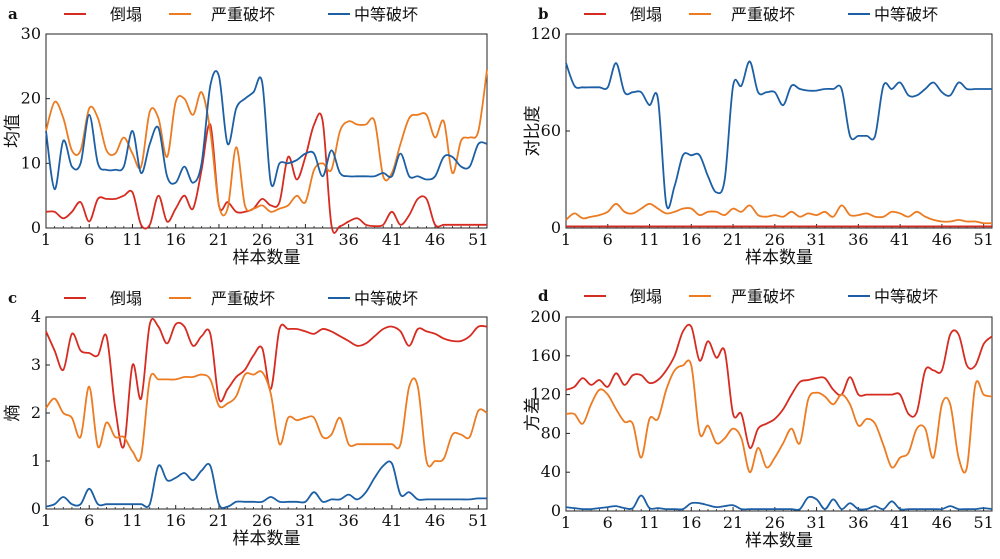  I want to click on y-tick-label: 60, so click(551, 130).